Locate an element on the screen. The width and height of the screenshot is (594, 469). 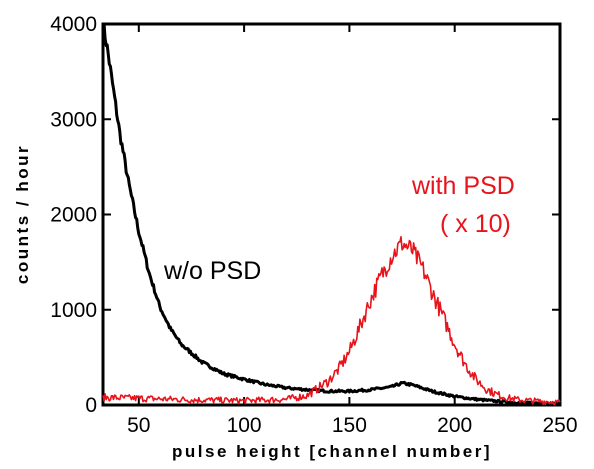
y-tick-label: 3000 is located at coordinates (73, 119).